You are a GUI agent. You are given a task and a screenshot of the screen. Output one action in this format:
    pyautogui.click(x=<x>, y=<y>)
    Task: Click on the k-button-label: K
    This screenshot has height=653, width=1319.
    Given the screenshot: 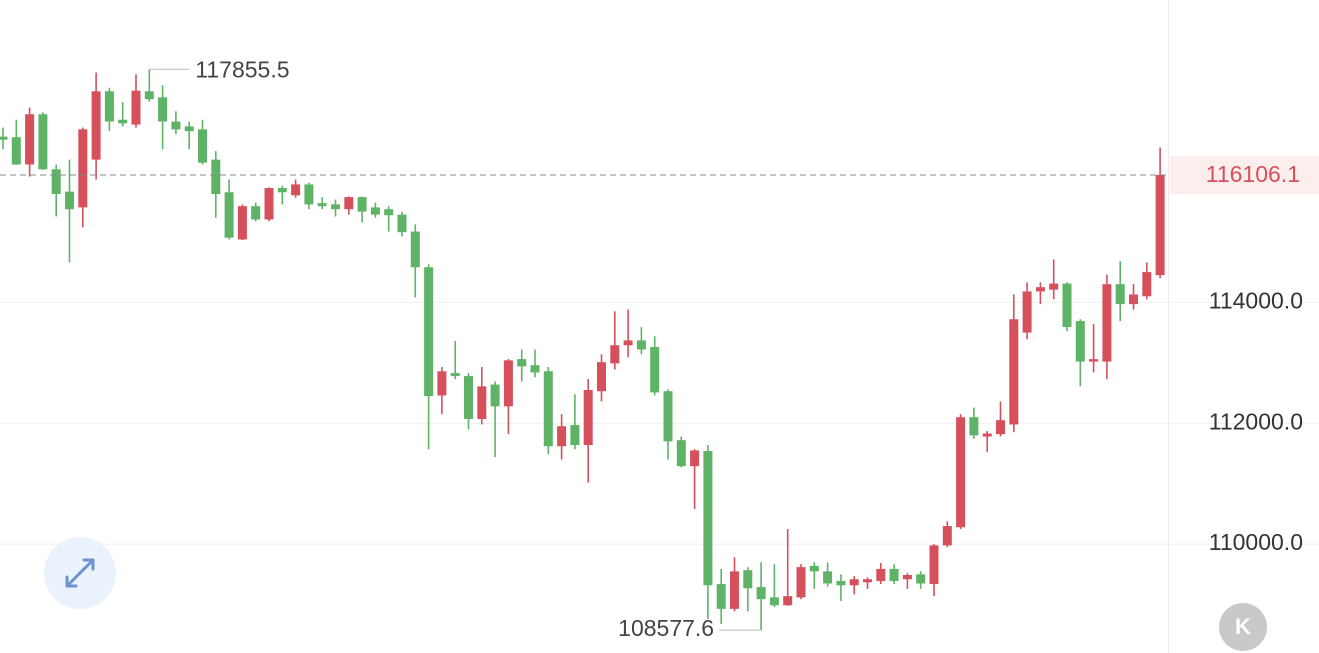 What is the action you would take?
    pyautogui.click(x=1243, y=626)
    